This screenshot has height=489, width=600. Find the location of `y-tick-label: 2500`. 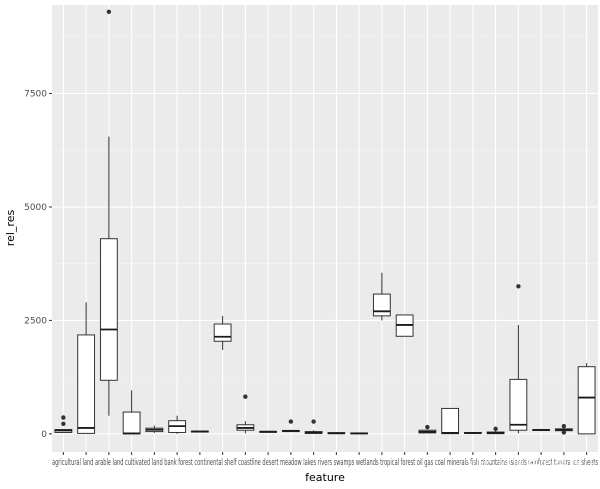

y-tick-label: 2500 is located at coordinates (35, 321).